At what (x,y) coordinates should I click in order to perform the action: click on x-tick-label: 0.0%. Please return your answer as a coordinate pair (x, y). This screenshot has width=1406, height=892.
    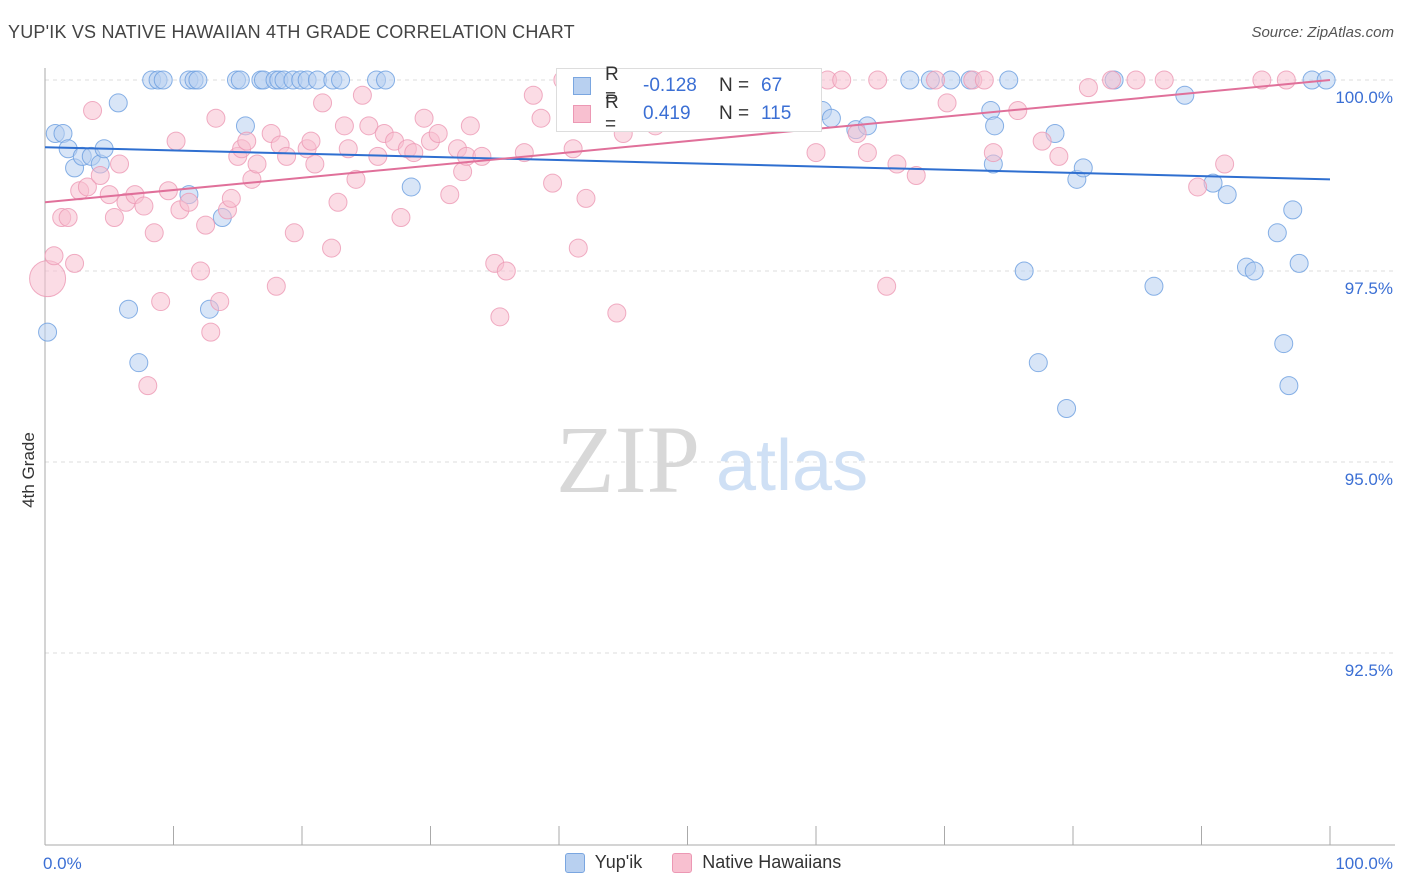
    Looking at the image, I should click on (62, 863).